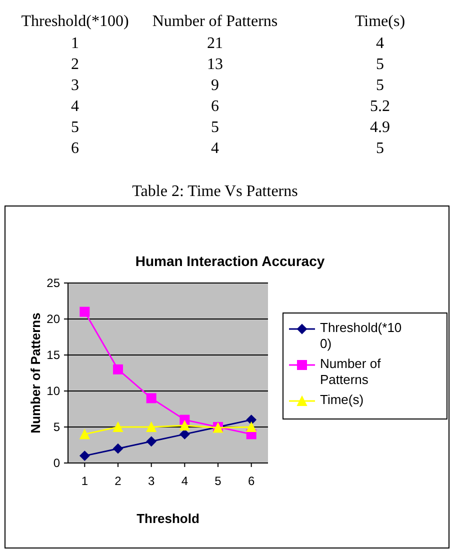 The height and width of the screenshot is (555, 455). Describe the element at coordinates (215, 43) in the screenshot. I see `data-label: 21` at that location.